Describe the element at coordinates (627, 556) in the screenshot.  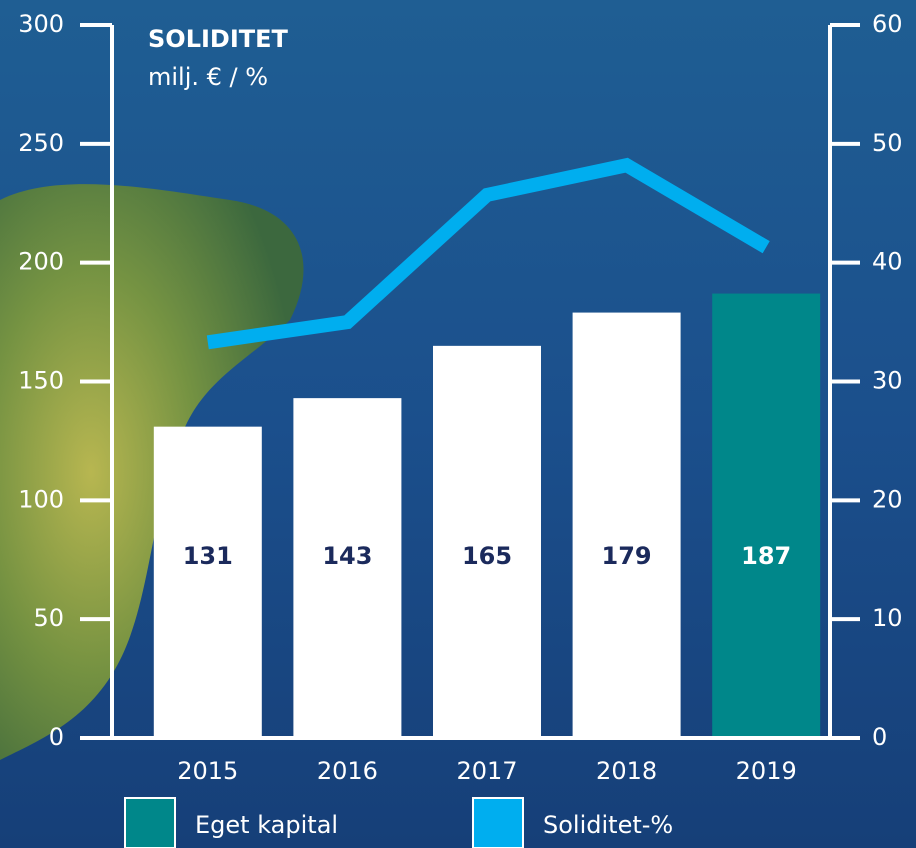
I see `bar-value-label: 179` at that location.